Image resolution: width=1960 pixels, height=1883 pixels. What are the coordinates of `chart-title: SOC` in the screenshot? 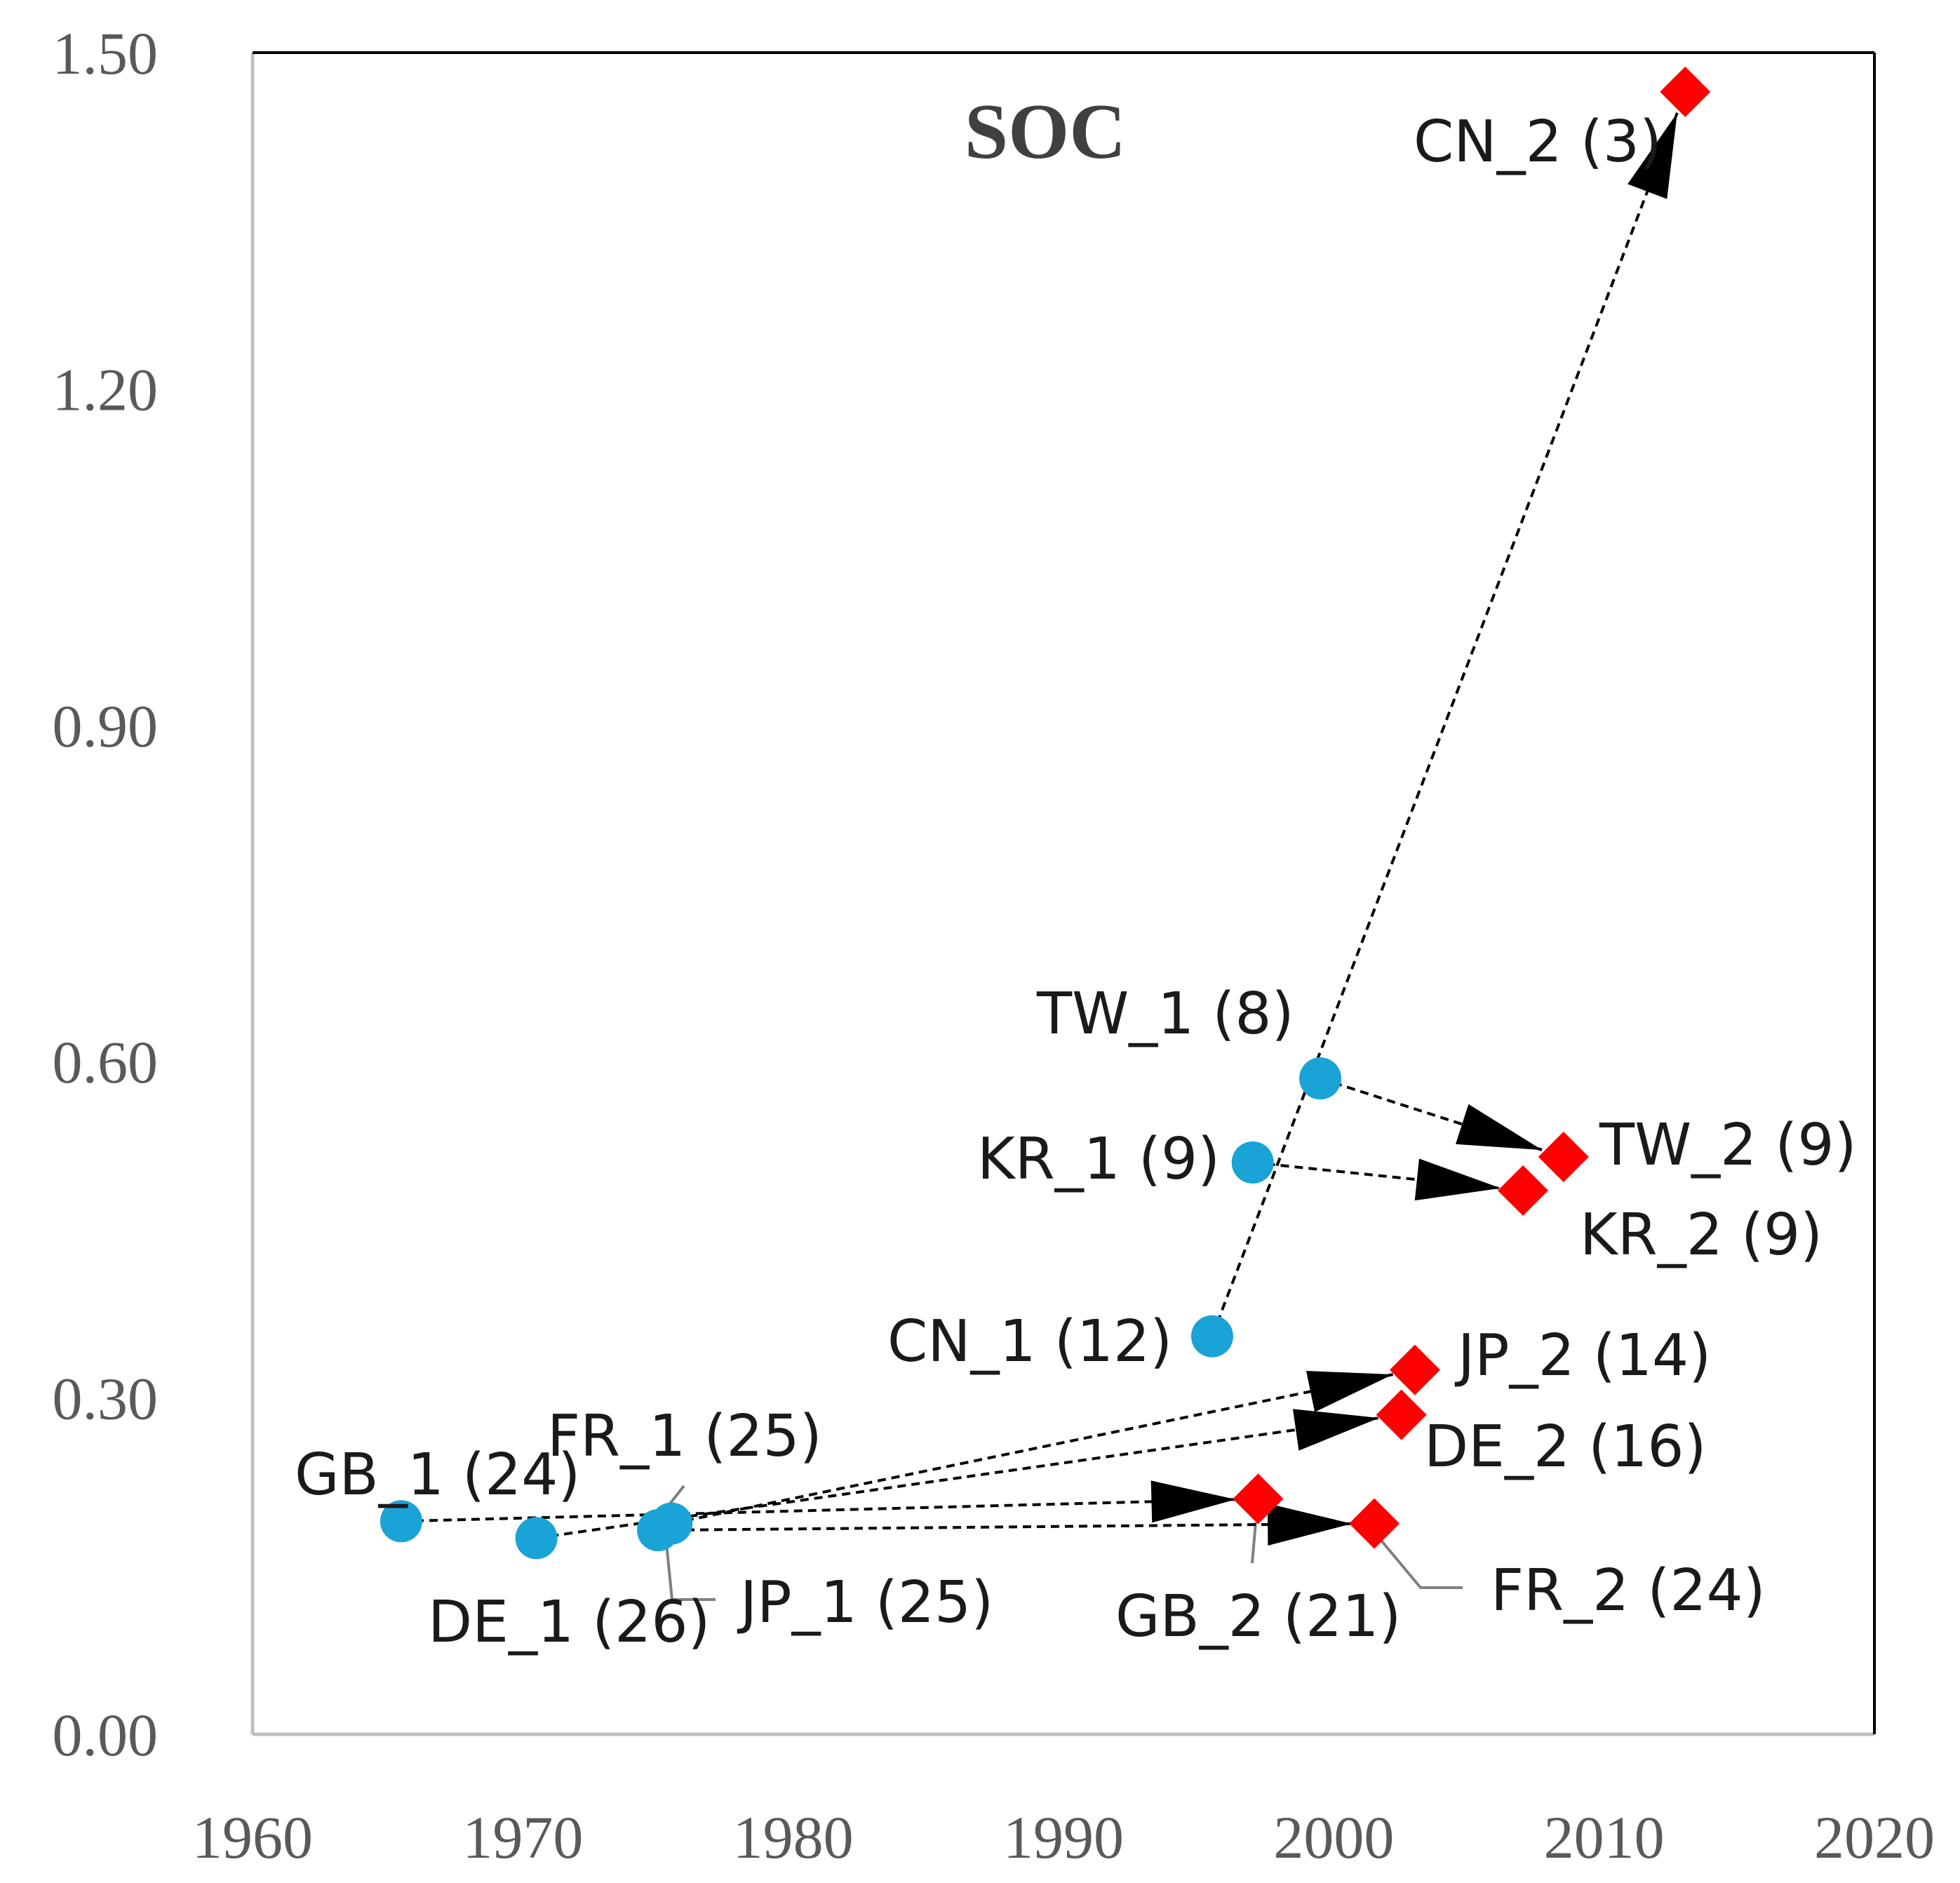 It's located at (1045, 131).